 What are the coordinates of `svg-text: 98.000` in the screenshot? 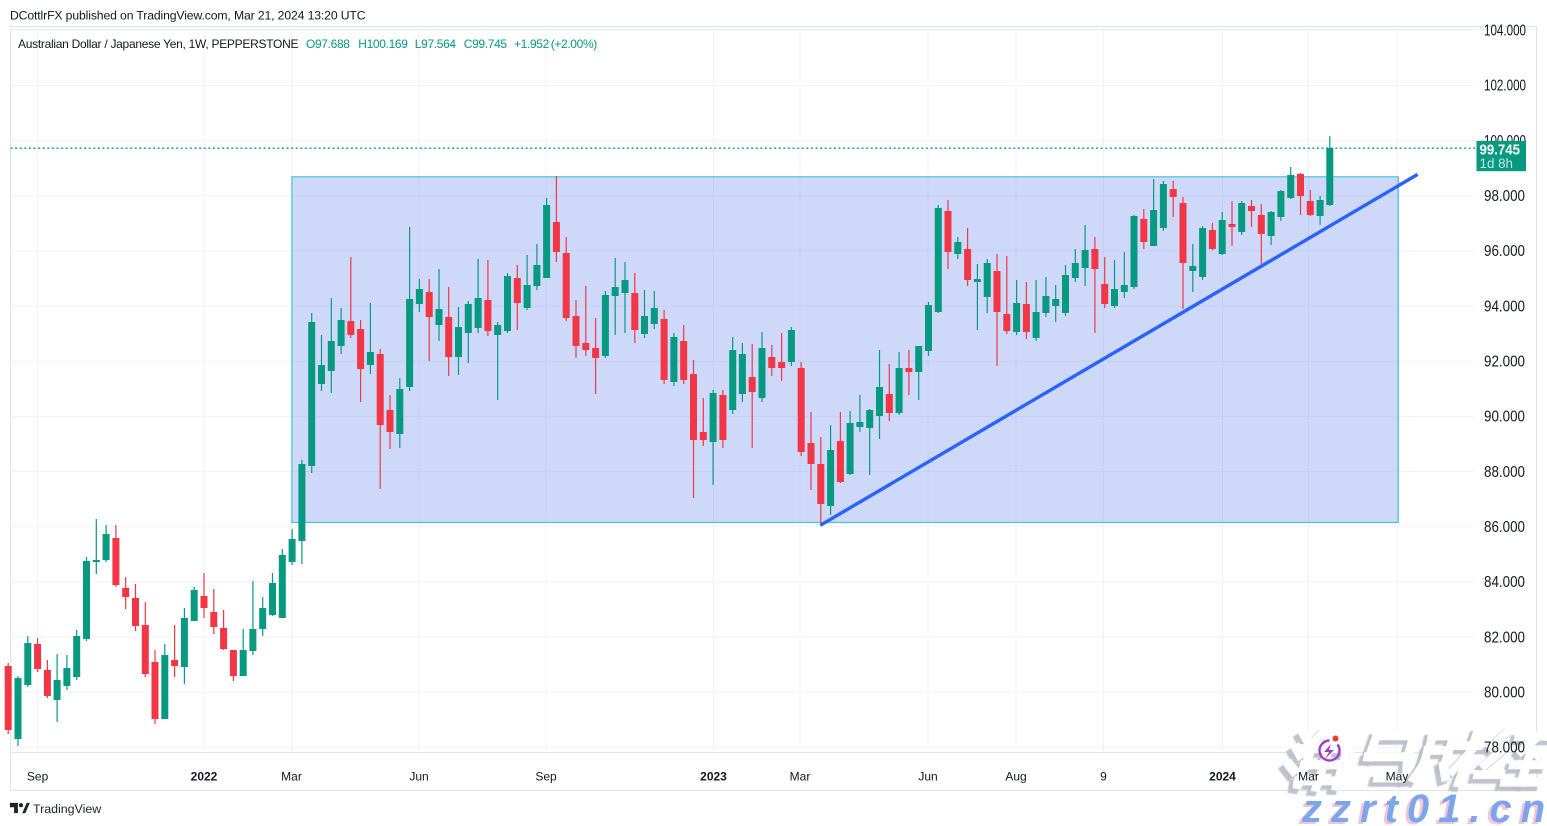 It's located at (1504, 196).